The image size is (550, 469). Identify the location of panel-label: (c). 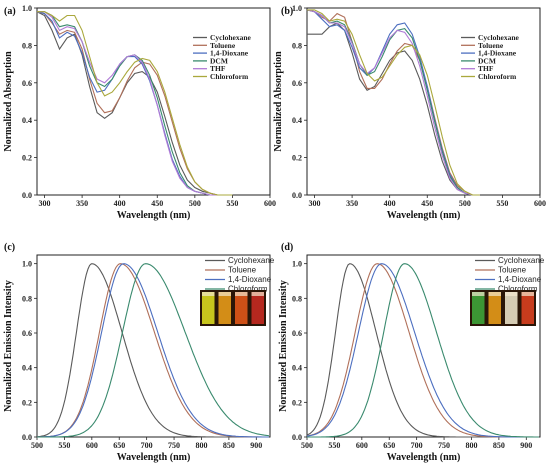
(9, 247).